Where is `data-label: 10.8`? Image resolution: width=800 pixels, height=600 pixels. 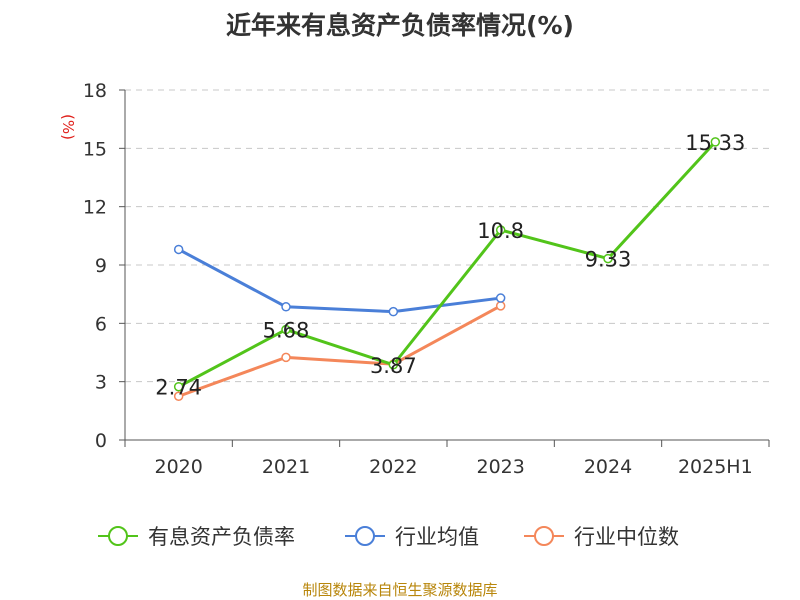 data-label: 10.8 is located at coordinates (500, 231).